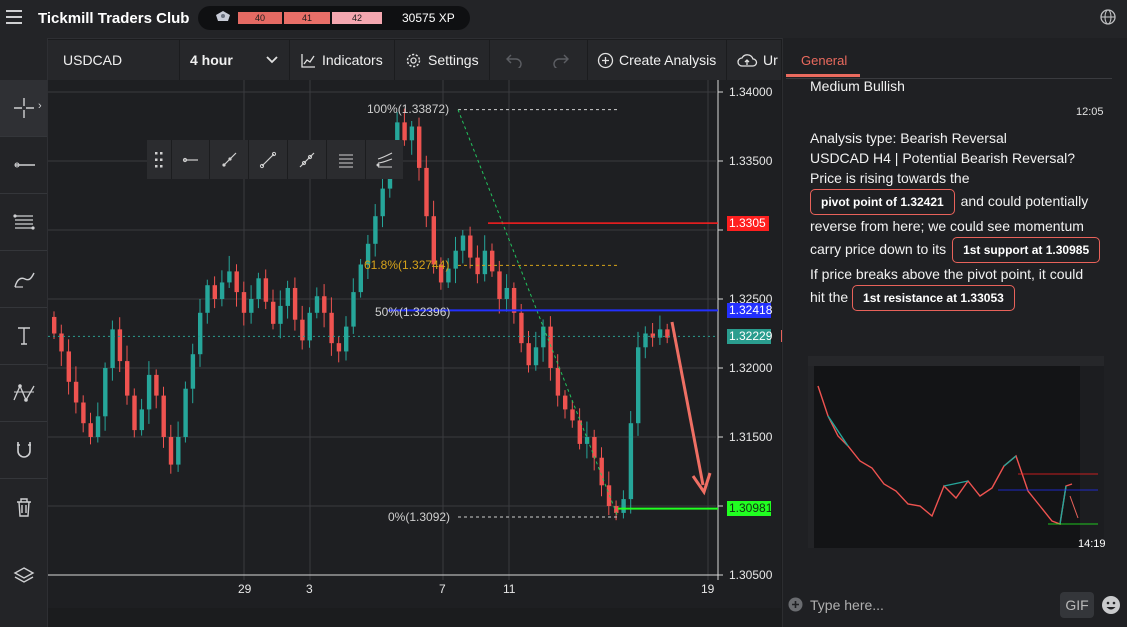 Image resolution: width=1127 pixels, height=627 pixels. I want to click on price-tick-label: 1.32500, so click(751, 299).